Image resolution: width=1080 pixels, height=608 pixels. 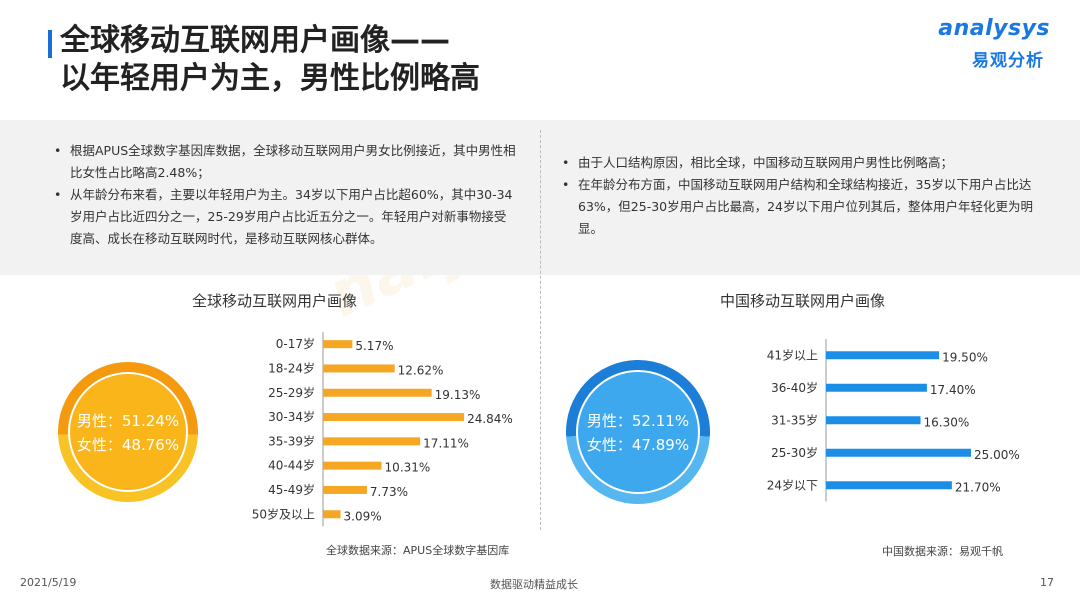 What do you see at coordinates (794, 419) in the screenshot?
I see `china-age-category-label: 31-35岁` at bounding box center [794, 419].